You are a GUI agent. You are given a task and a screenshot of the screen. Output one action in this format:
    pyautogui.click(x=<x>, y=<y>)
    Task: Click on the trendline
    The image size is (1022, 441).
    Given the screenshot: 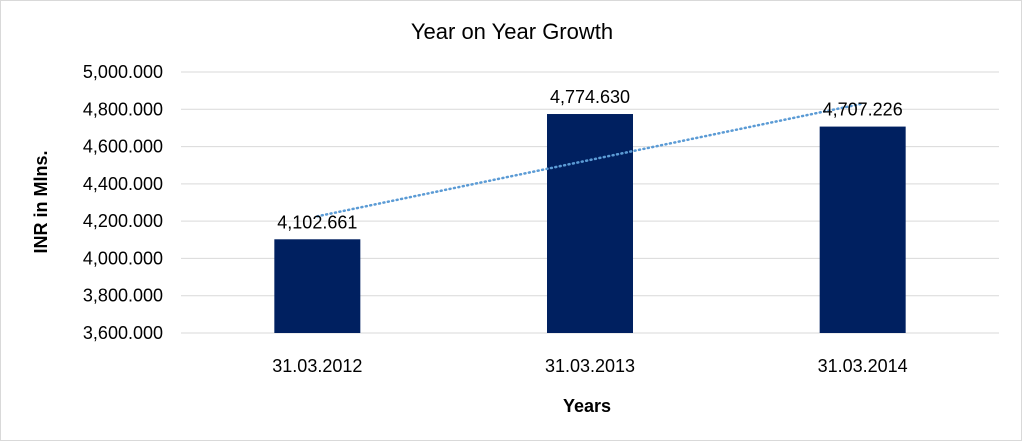 What is the action you would take?
    pyautogui.click(x=590, y=160)
    